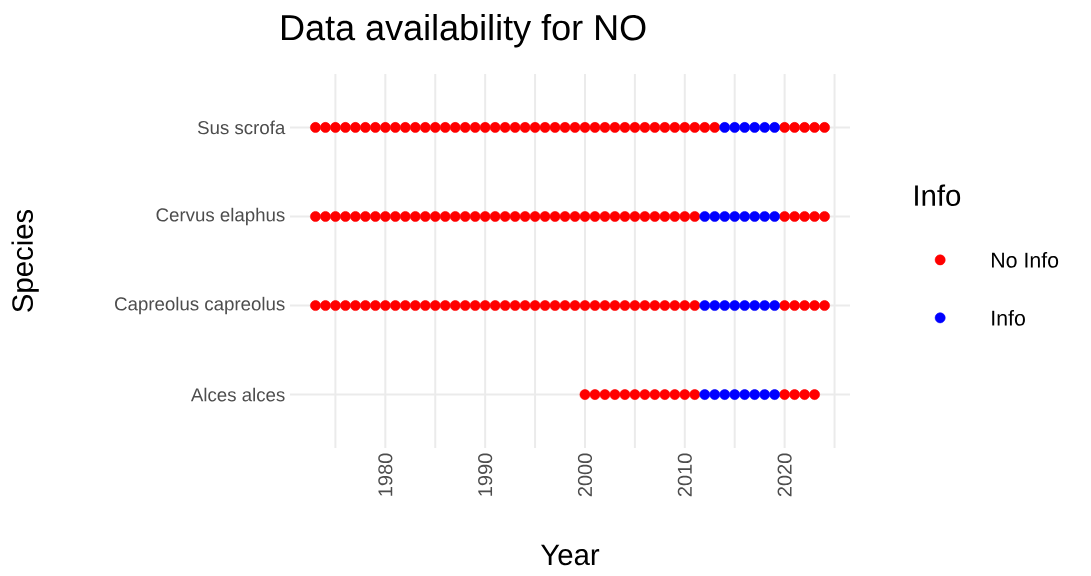 The image size is (1091, 576). Describe the element at coordinates (684, 475) in the screenshot. I see `x-tick-label: 2010` at that location.